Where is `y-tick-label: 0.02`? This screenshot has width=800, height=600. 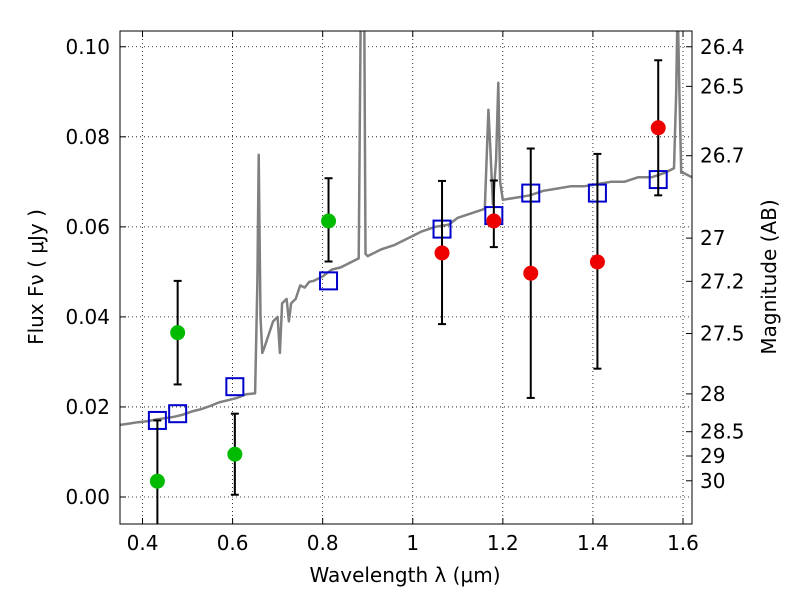
y-tick-label: 0.02 is located at coordinates (87, 407).